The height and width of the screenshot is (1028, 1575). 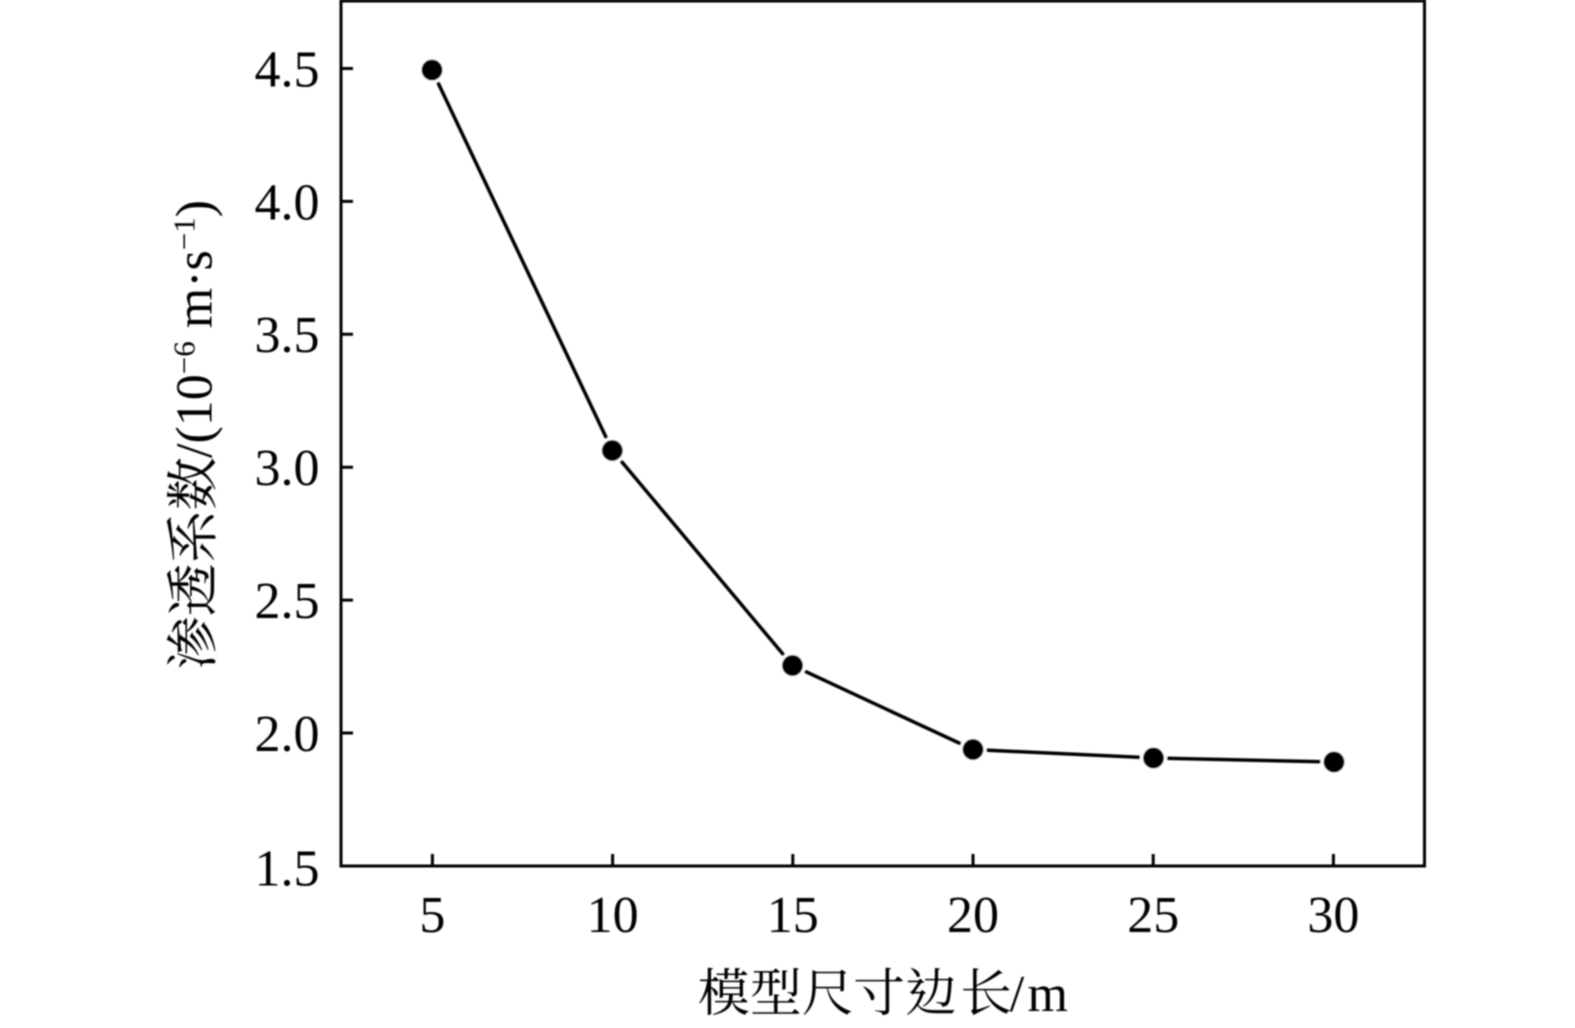 What do you see at coordinates (793, 915) in the screenshot?
I see `svg-text: 15` at bounding box center [793, 915].